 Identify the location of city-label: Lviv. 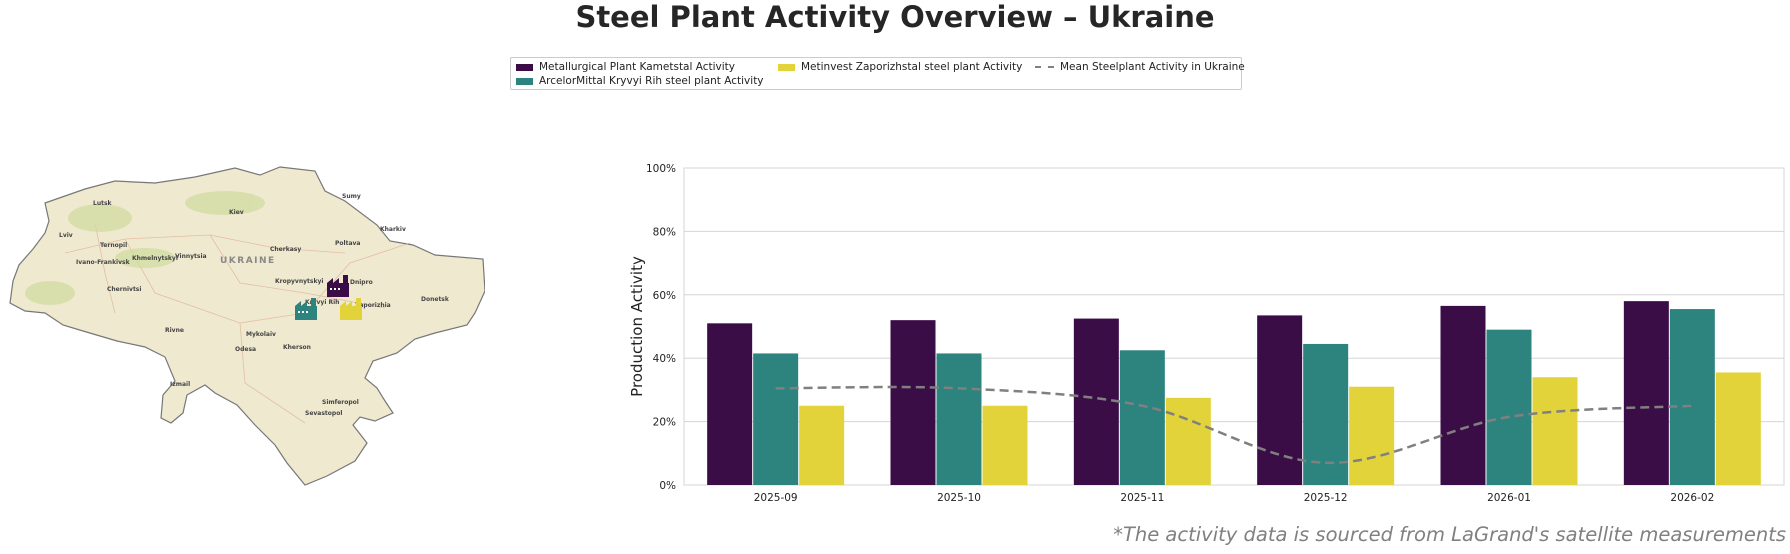
(66, 235).